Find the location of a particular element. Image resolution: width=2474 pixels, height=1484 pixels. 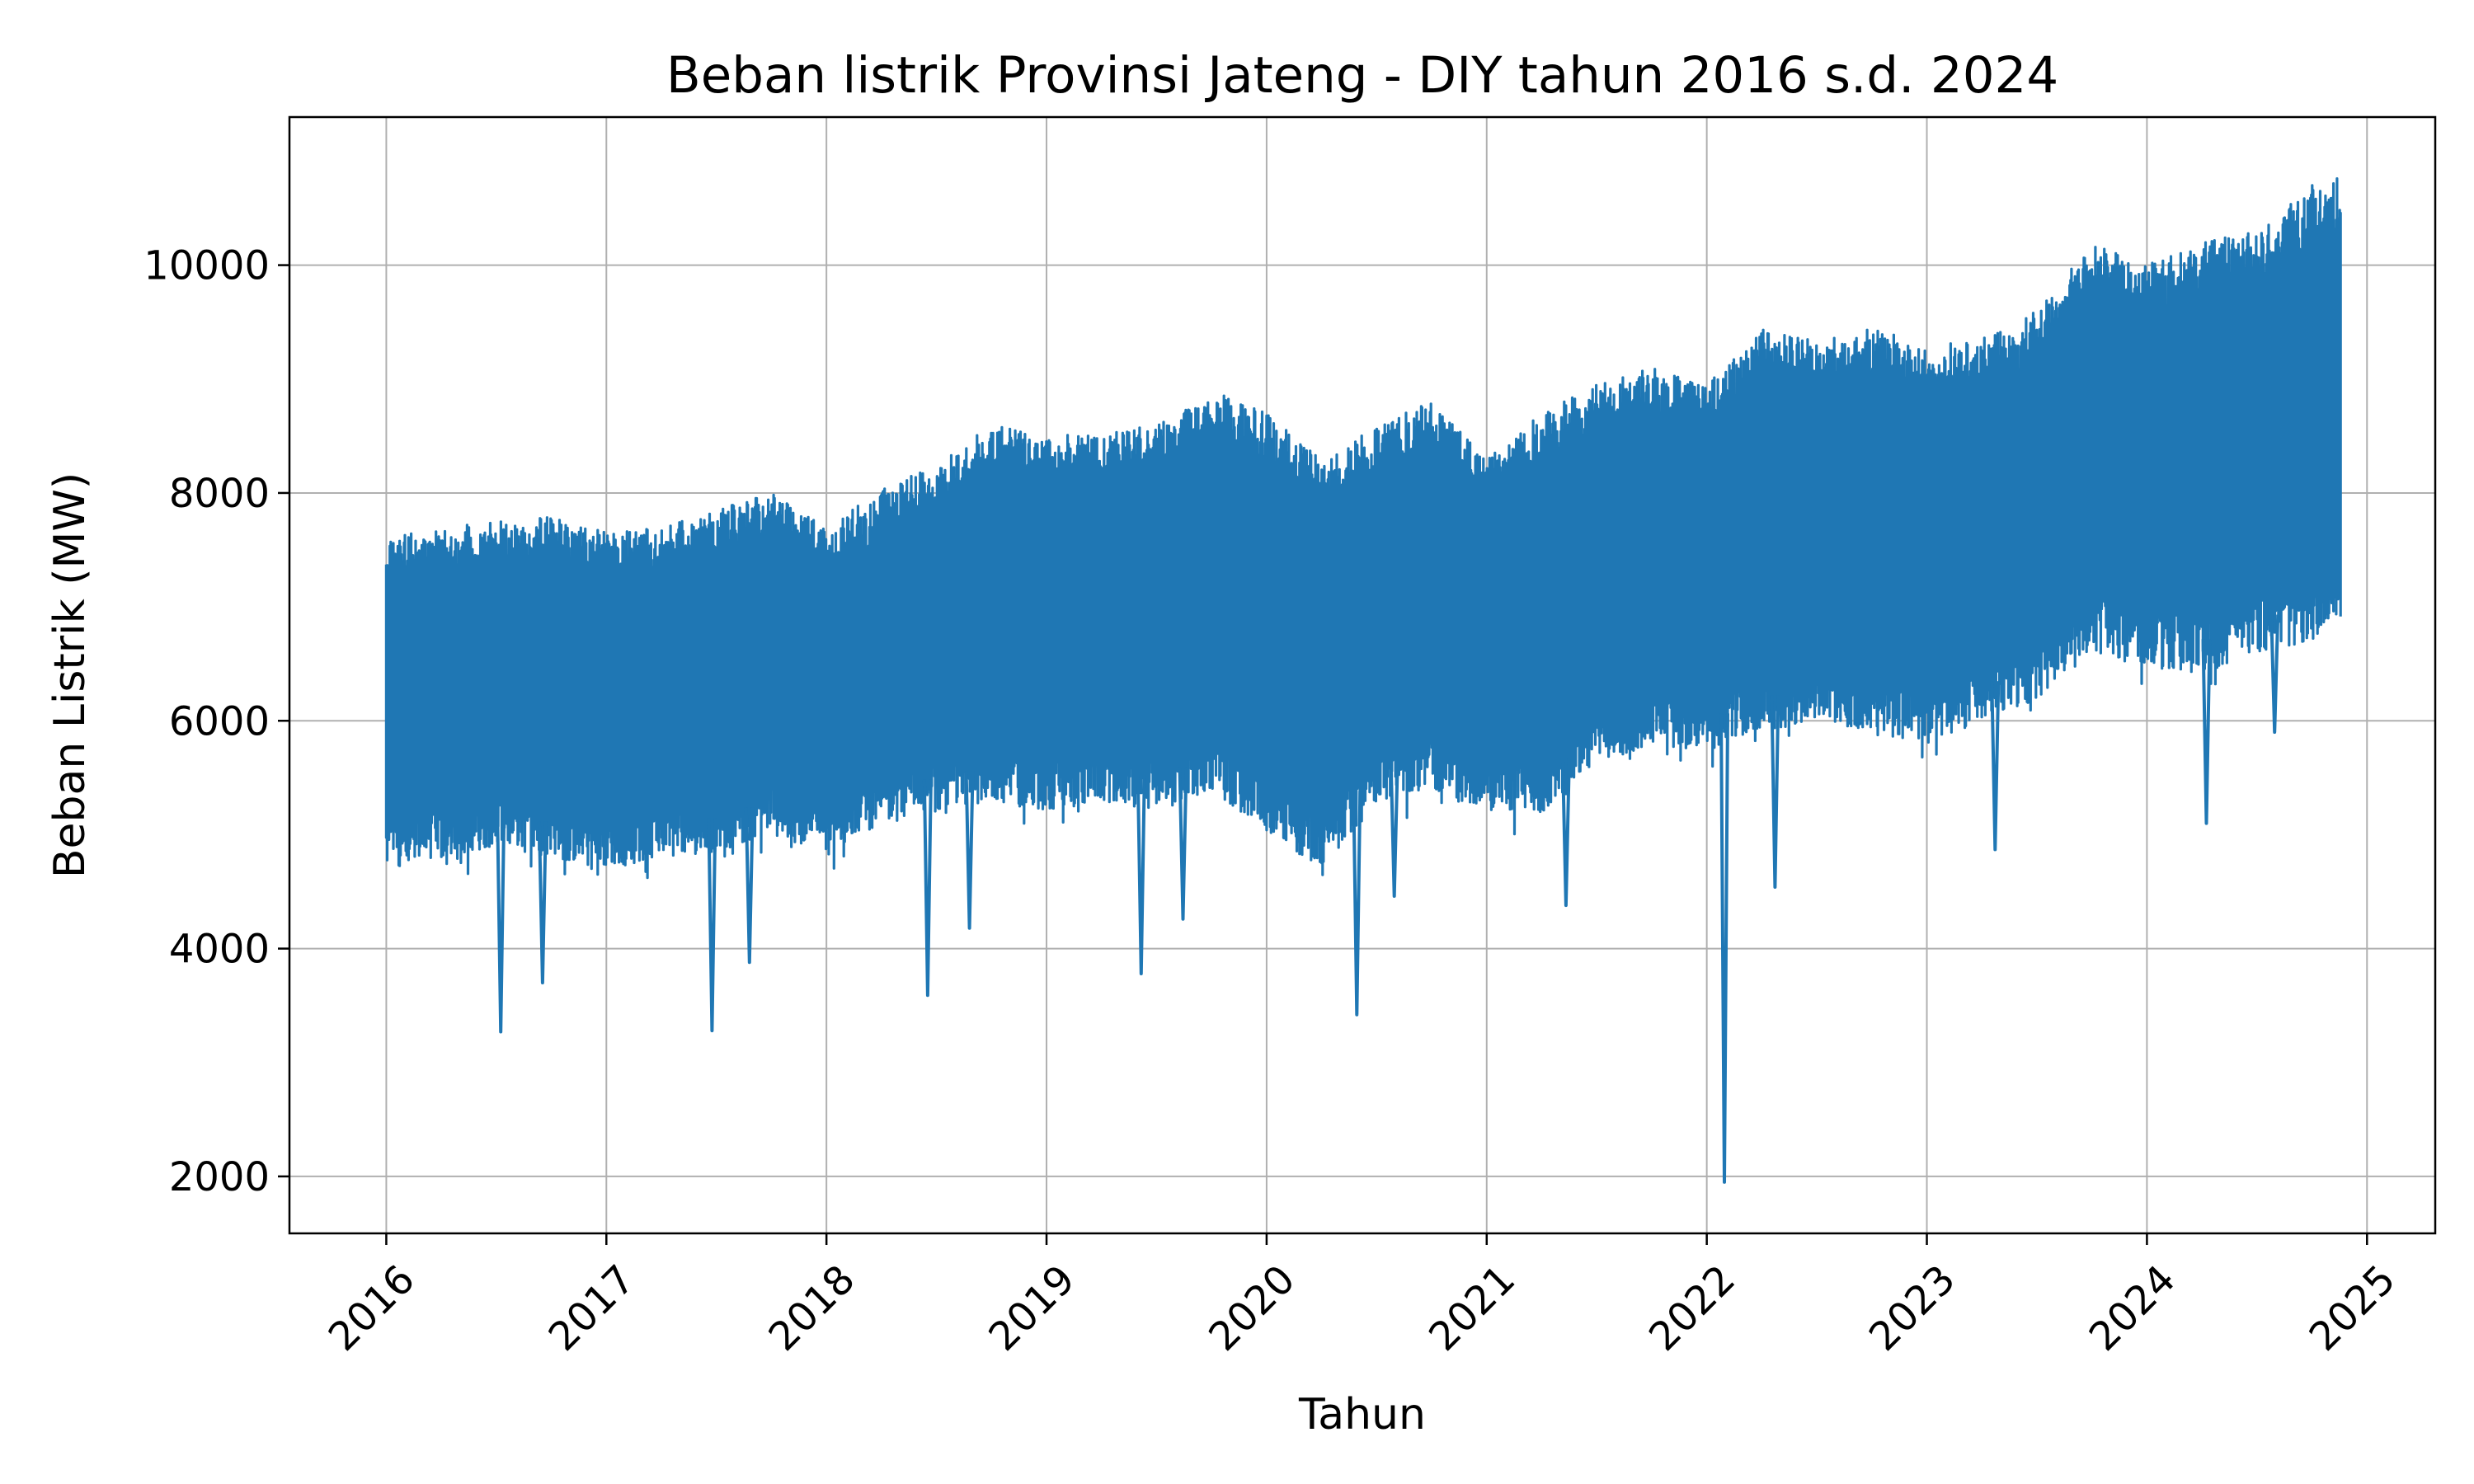

x-tick-label: 2019 is located at coordinates (1032, 1308).